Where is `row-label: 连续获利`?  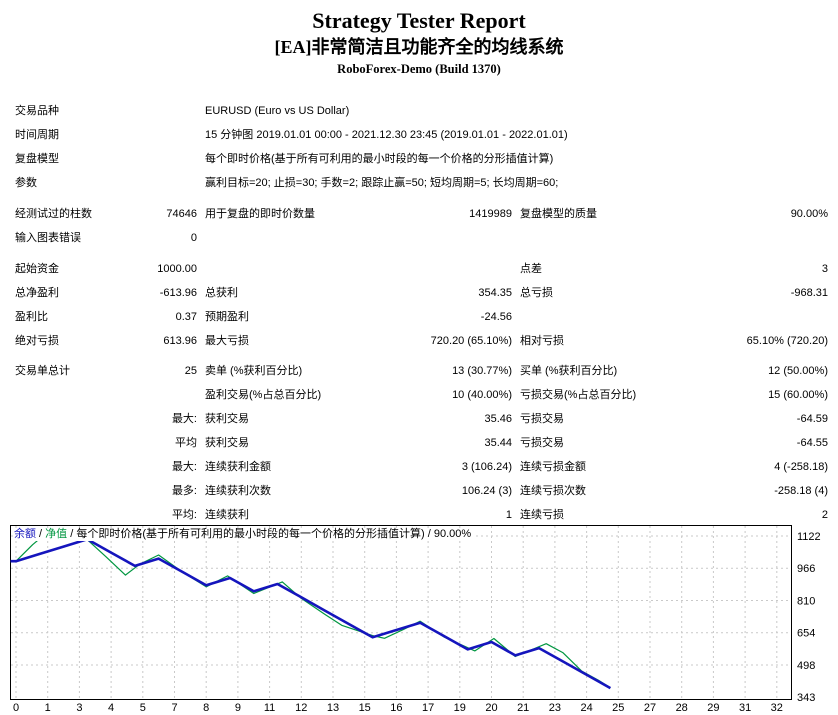
row-label: 连续获利 is located at coordinates (227, 515).